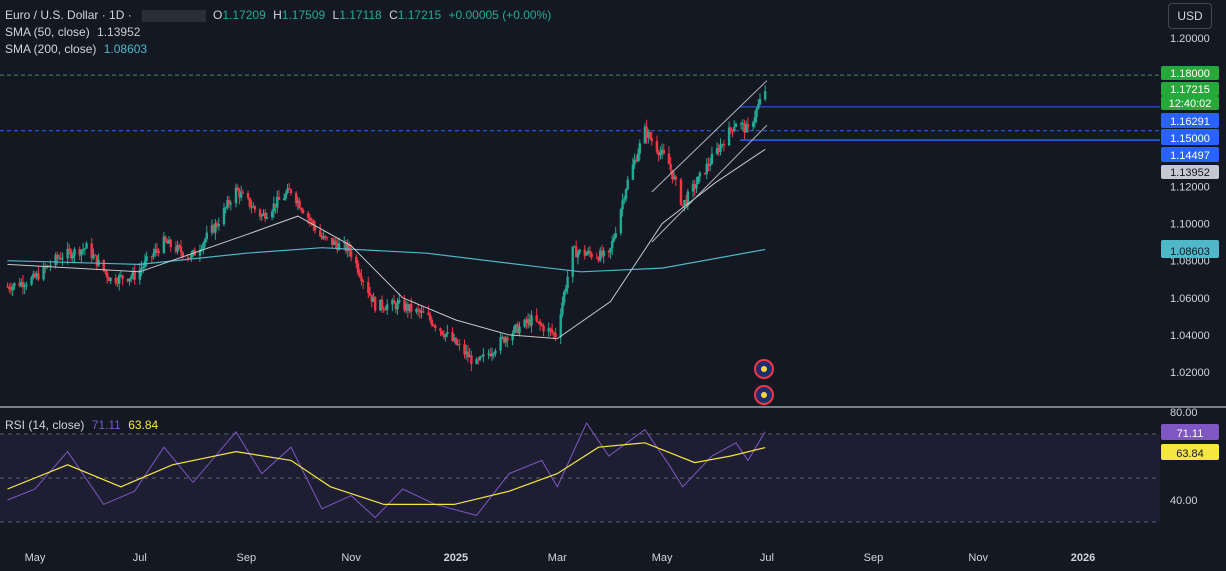 This screenshot has width=1226, height=571. Describe the element at coordinates (45, 425) in the screenshot. I see `rsi-label: RSI (14, close)` at that location.